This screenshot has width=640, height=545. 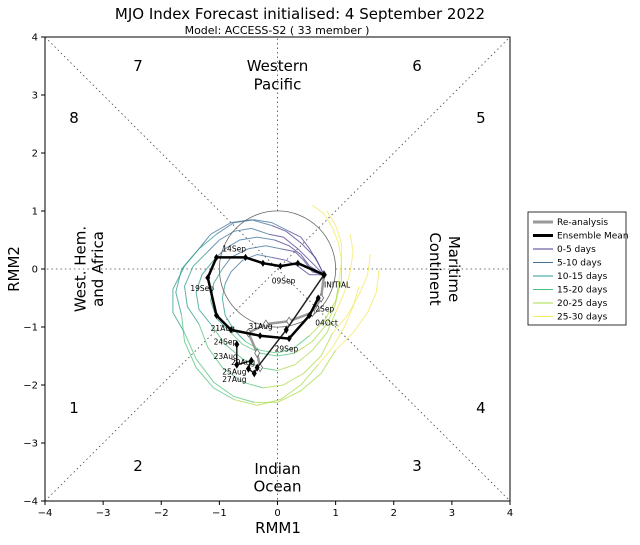 I want to click on date-label: 27Aug, so click(x=234, y=379).